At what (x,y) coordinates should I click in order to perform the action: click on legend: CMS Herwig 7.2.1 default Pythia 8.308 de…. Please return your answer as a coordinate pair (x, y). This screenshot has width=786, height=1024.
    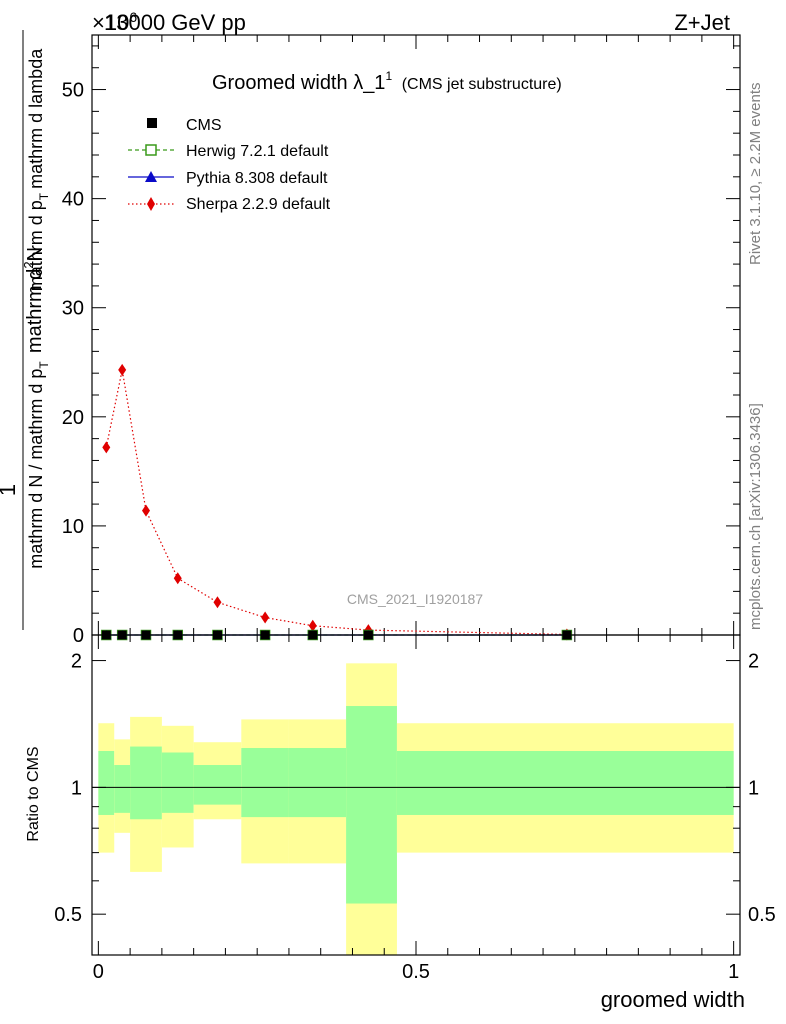
    Looking at the image, I should click on (229, 165).